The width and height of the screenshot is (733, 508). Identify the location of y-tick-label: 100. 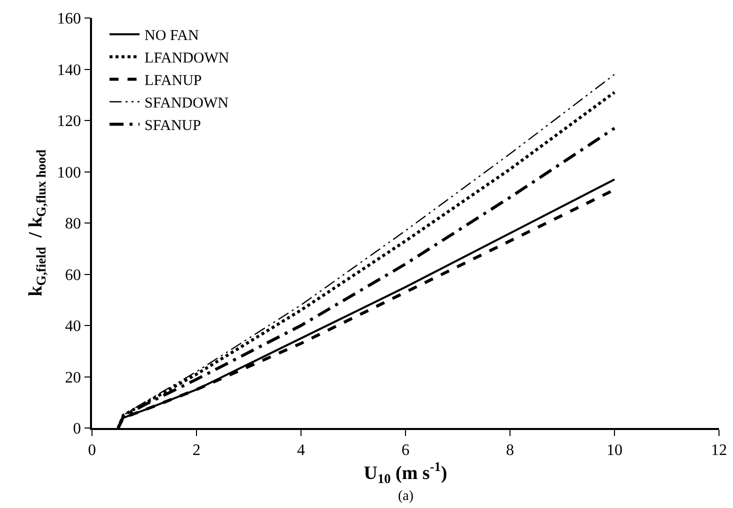
(69, 173).